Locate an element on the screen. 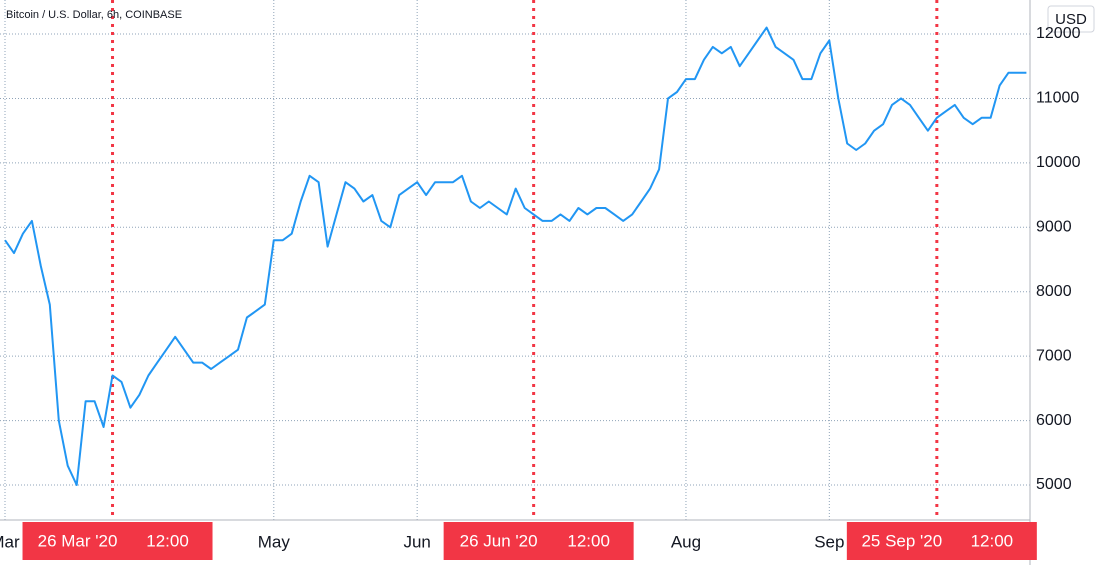  x-tick-label: Aug is located at coordinates (686, 541).